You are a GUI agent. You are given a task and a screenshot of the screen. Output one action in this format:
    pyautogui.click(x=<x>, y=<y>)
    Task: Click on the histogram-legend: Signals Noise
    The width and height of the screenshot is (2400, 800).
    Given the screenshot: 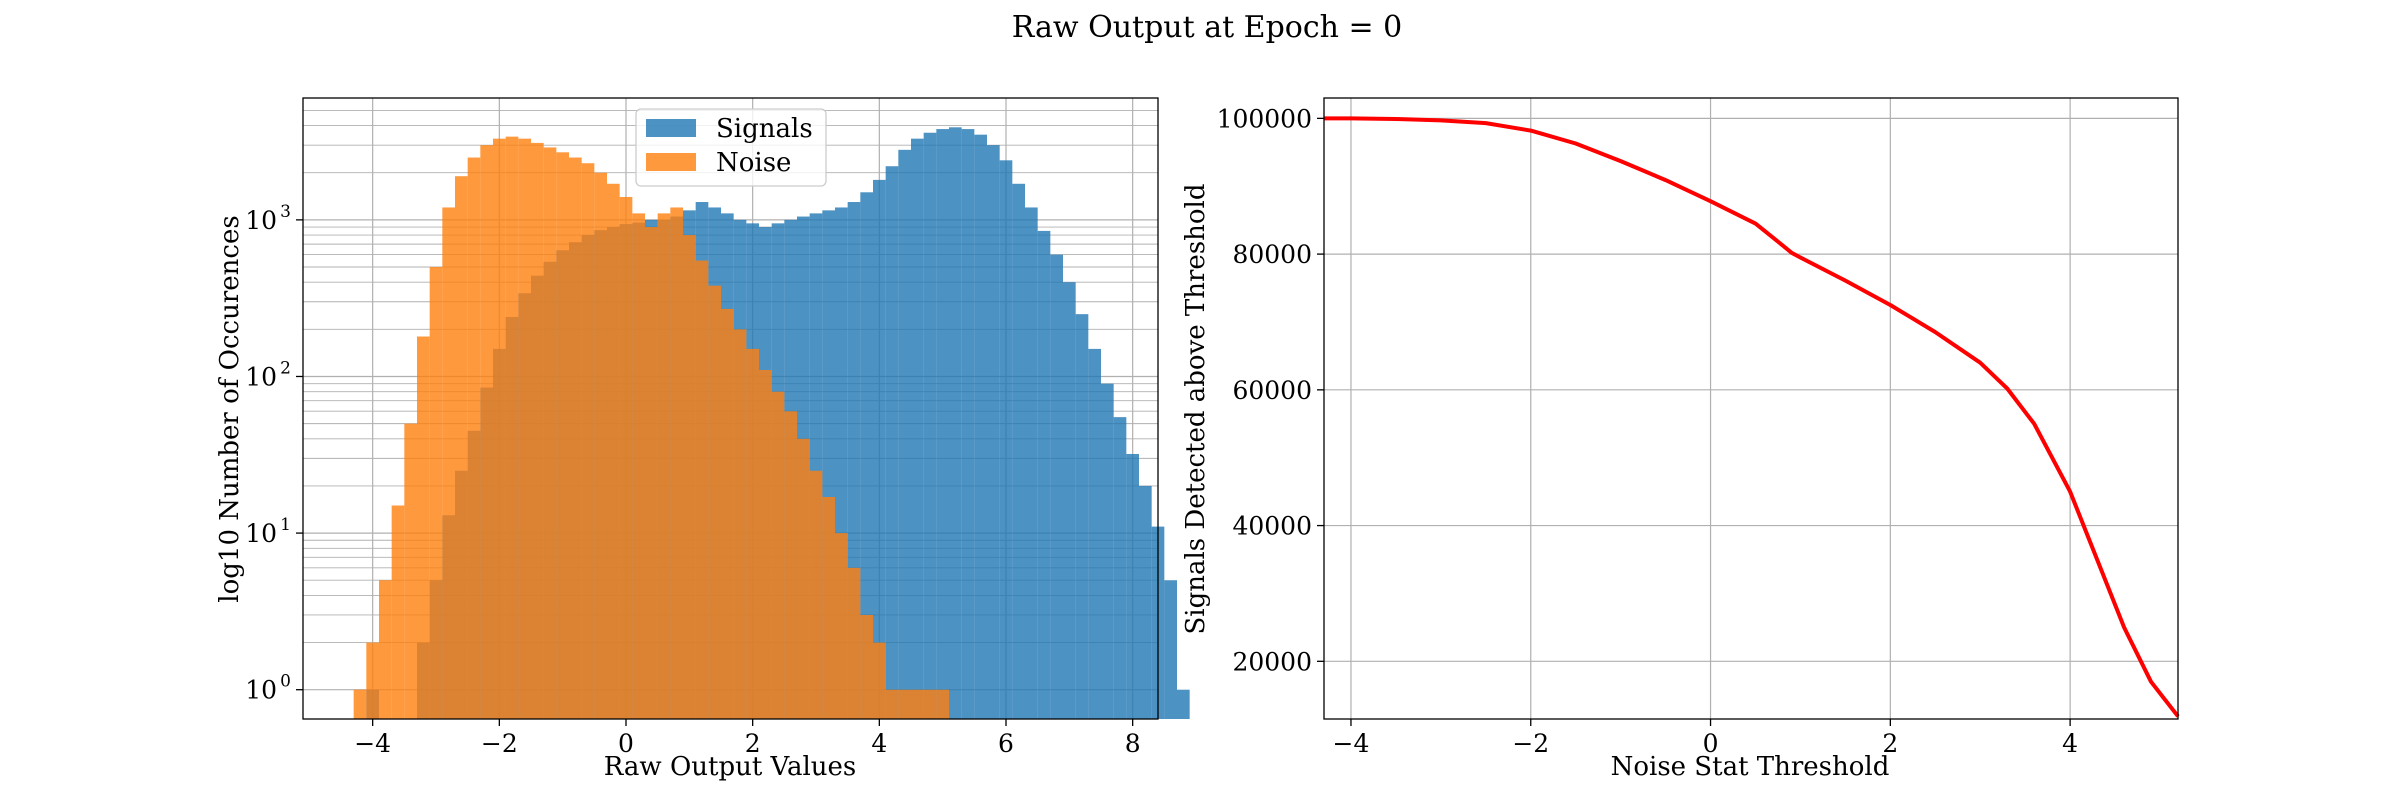 What is the action you would take?
    pyautogui.click(x=731, y=147)
    